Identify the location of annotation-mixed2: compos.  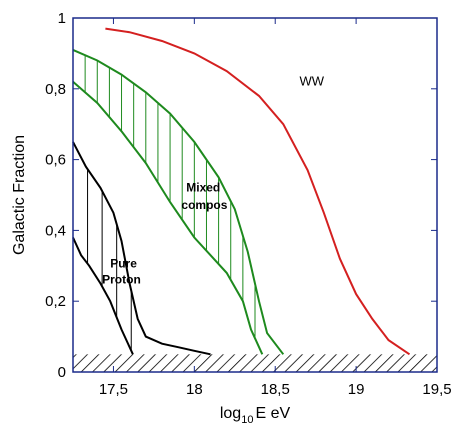
(204, 205).